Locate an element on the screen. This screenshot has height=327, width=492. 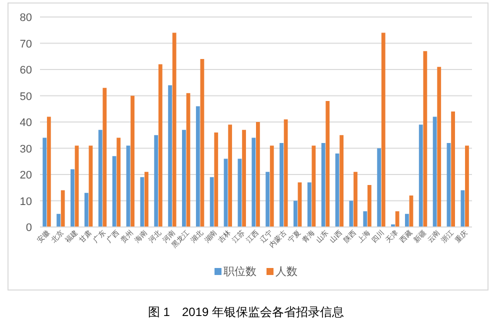
legend-label: 职位数 is located at coordinates (240, 272).